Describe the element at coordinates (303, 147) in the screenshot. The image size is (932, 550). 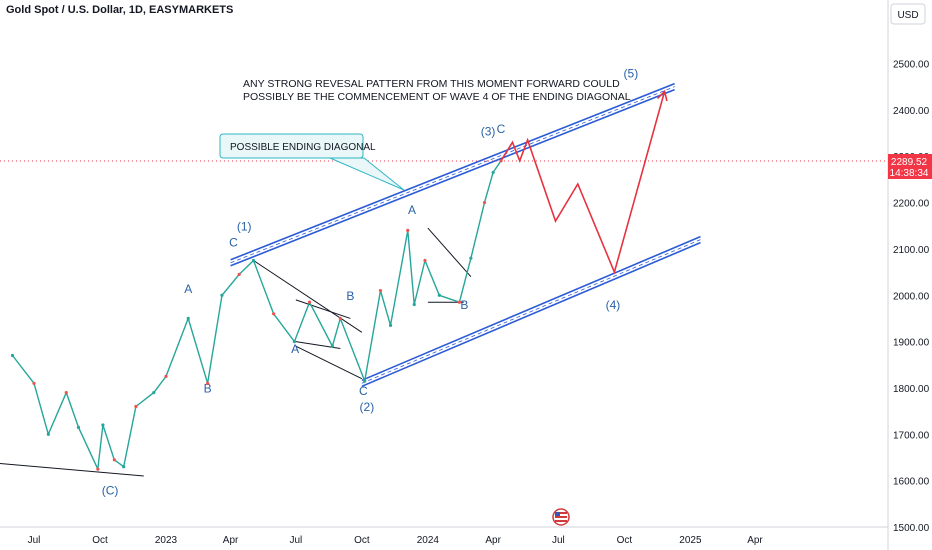
I see `callout-text: POSSIBLE ENDING DIAGONAL` at that location.